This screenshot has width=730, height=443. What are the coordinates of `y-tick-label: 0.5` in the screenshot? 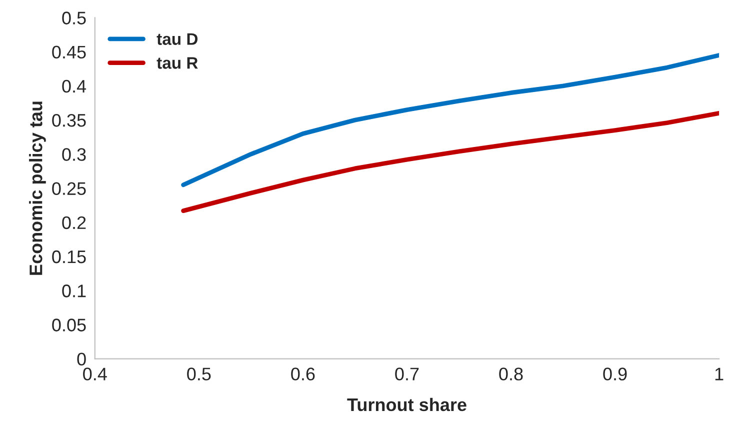 It's located at (74, 18).